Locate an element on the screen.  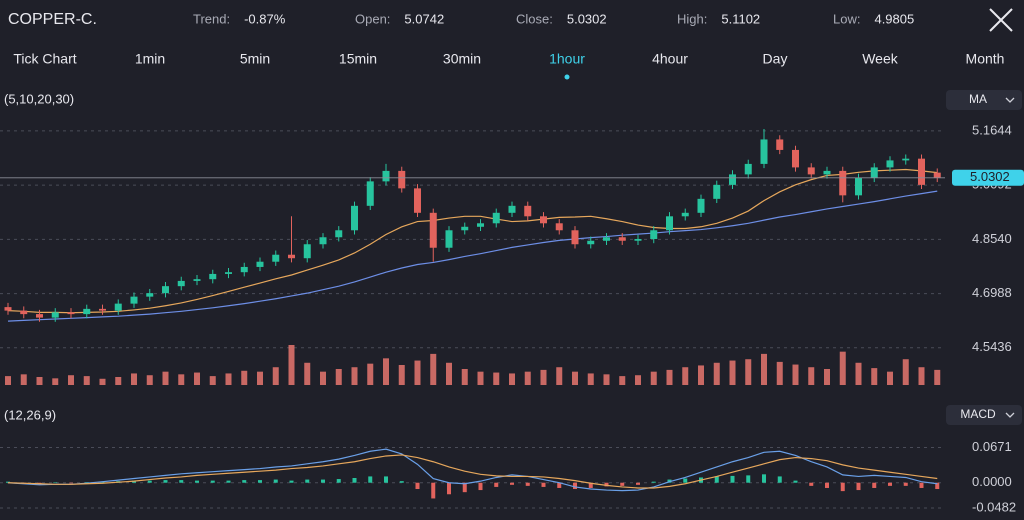
timeframe-tab: Tick Chart is located at coordinates (44, 59).